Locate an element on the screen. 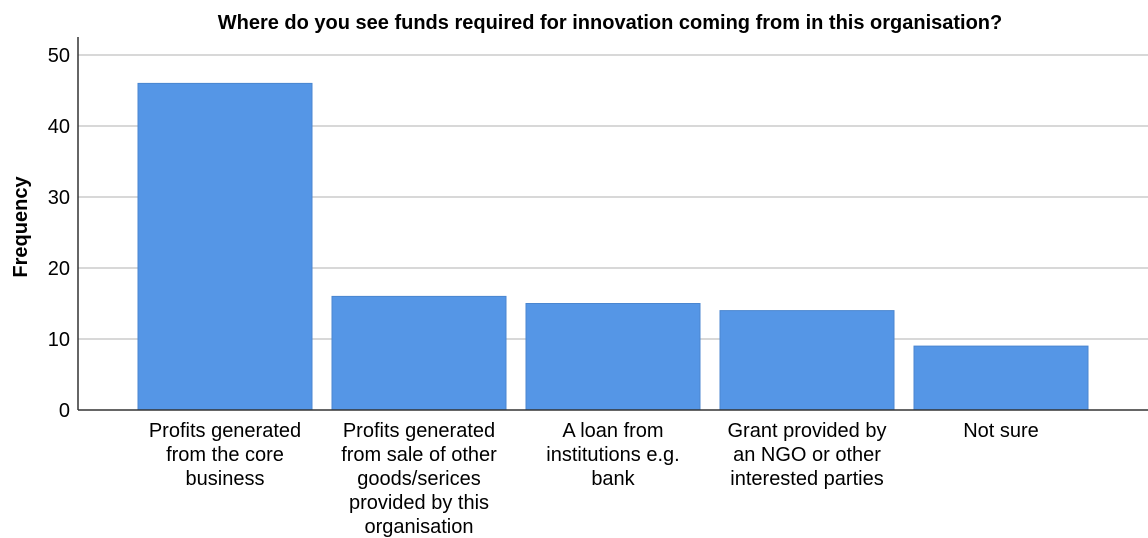 The height and width of the screenshot is (538, 1148). x-tick-label-line: organisation is located at coordinates (419, 527).